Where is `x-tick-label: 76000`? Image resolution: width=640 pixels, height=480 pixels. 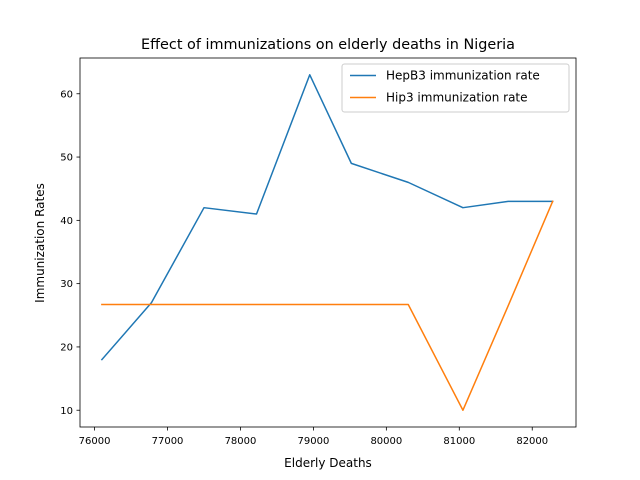
x-tick-label: 76000 is located at coordinates (95, 441).